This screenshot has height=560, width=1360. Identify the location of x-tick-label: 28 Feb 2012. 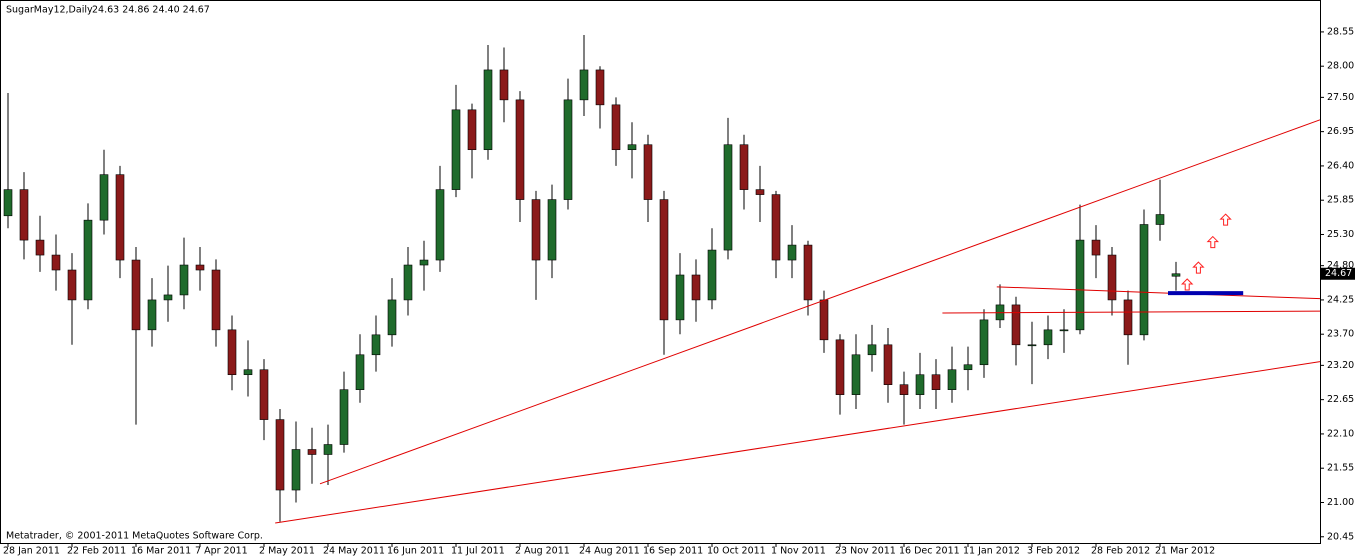
(1120, 551).